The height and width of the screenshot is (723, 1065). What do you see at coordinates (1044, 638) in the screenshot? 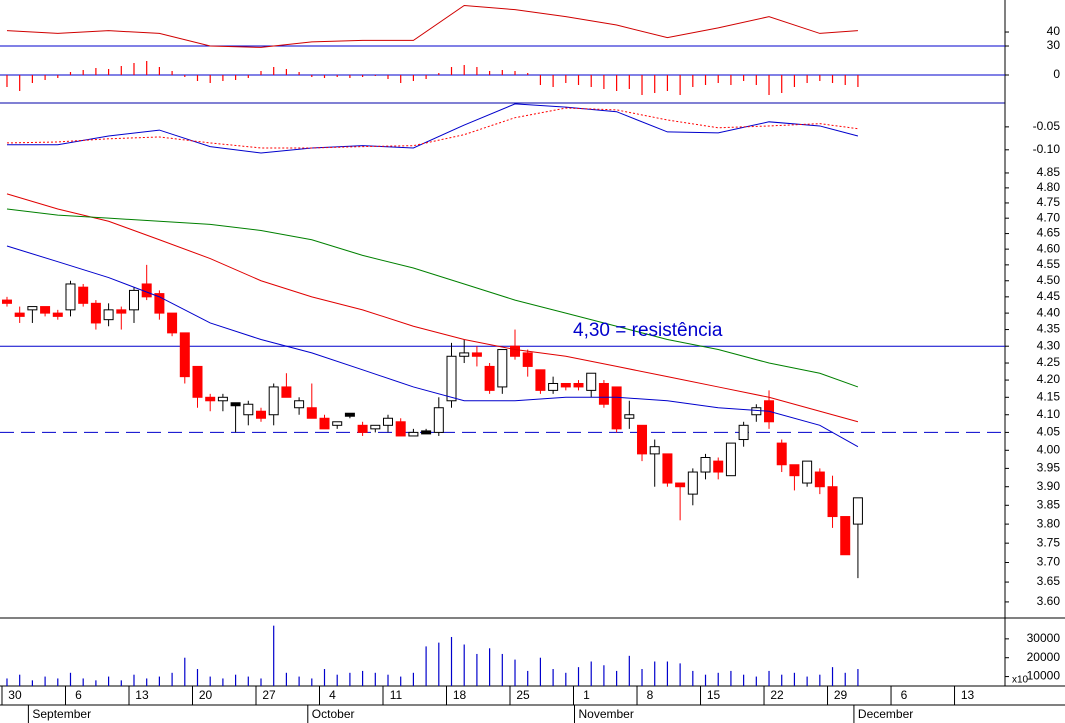
I see `y-tick-label: 30000` at bounding box center [1044, 638].